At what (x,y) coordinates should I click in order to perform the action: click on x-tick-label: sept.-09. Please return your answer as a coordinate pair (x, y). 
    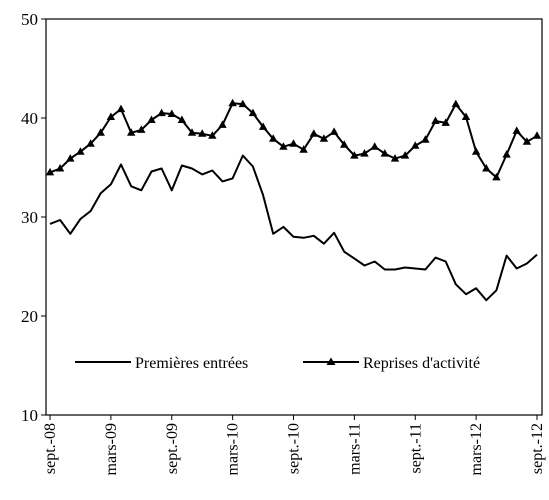
    Looking at the image, I should click on (172, 448).